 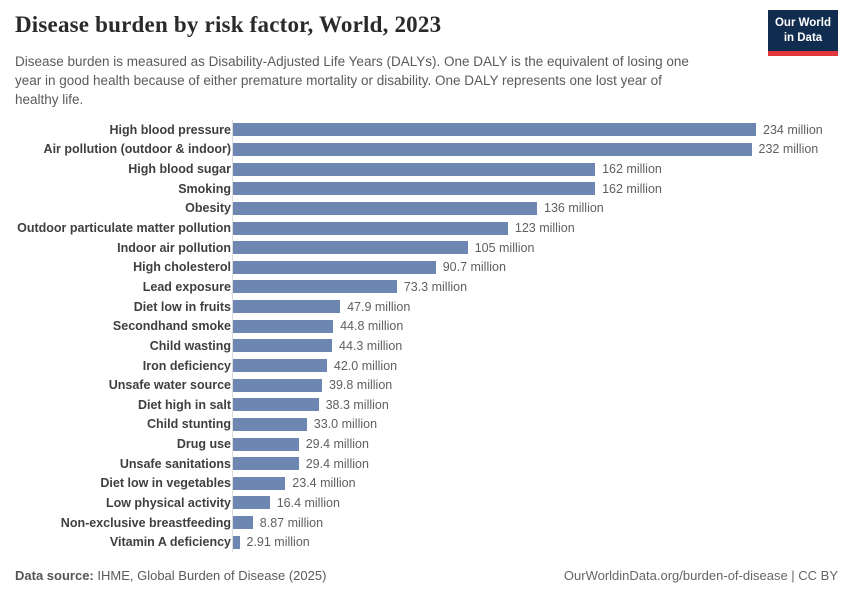 What do you see at coordinates (321, 307) in the screenshot?
I see `bar-area: 47.9 million` at bounding box center [321, 307].